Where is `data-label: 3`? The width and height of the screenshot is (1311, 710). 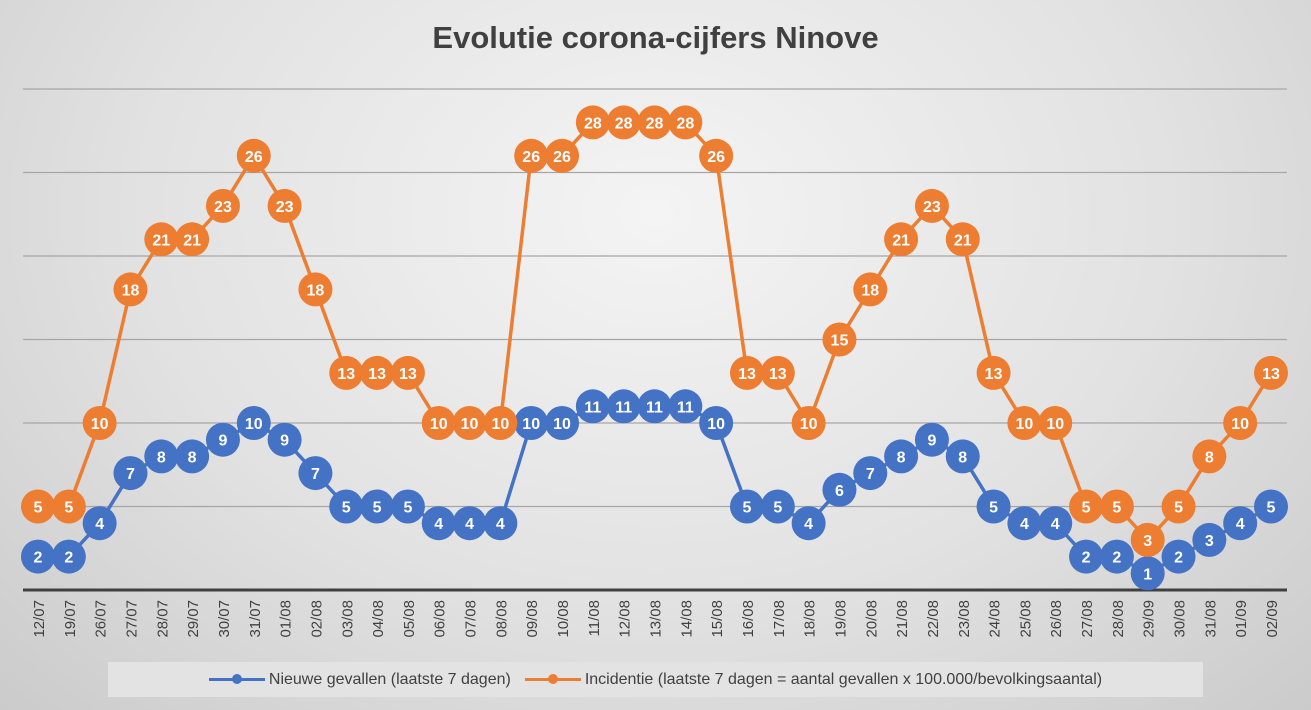 data-label: 3 is located at coordinates (1209, 541).